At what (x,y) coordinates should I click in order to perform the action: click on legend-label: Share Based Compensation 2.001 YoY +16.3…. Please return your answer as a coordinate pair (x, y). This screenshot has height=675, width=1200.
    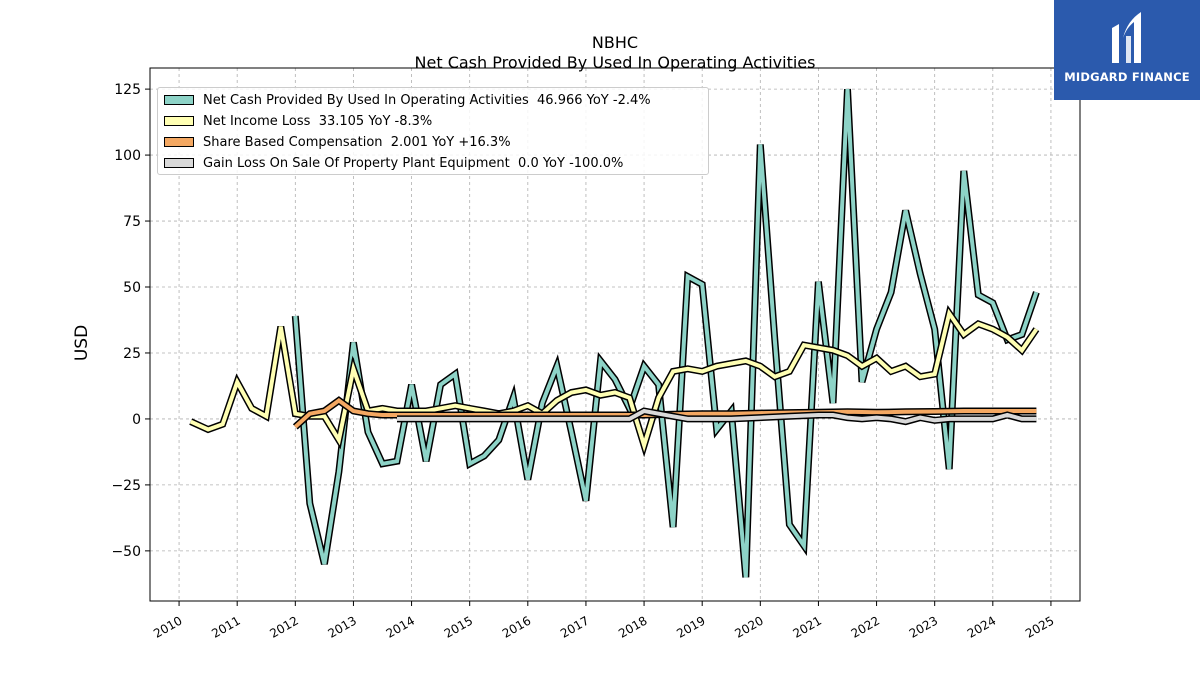
    Looking at the image, I should click on (357, 142).